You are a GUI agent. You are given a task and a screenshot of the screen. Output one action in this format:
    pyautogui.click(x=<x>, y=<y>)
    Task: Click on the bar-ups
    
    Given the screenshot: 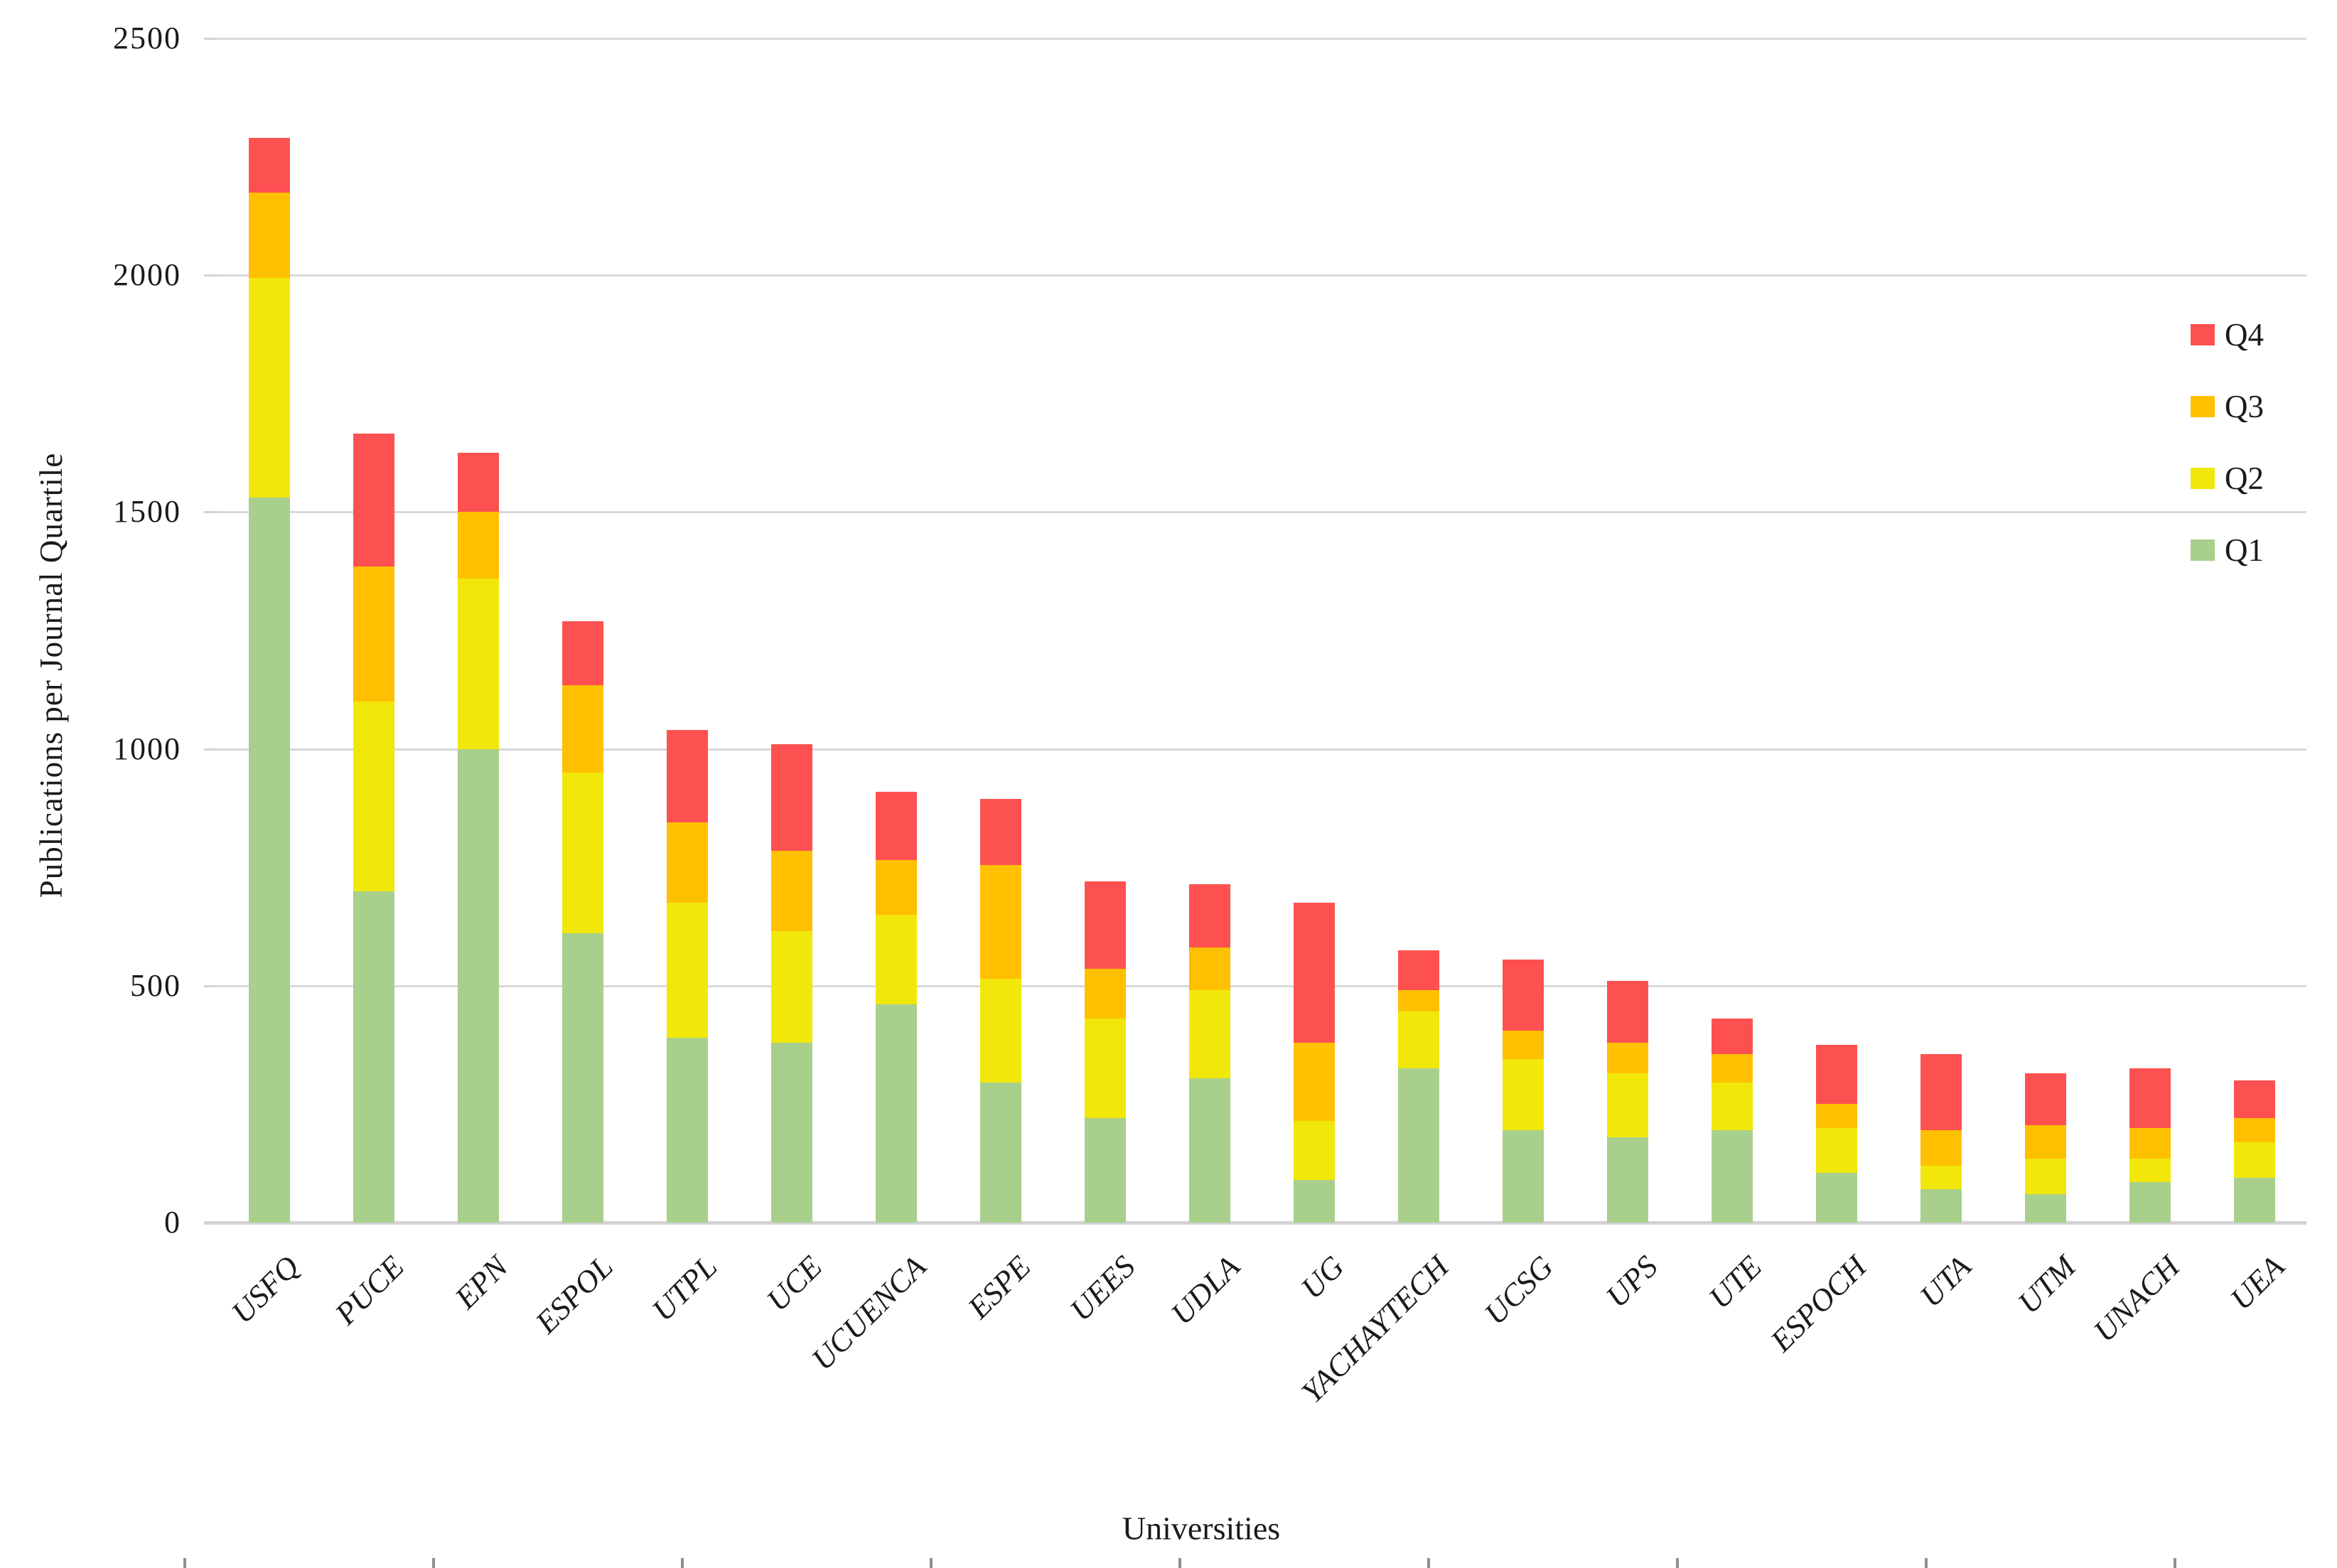 What is the action you would take?
    pyautogui.click(x=1627, y=1102)
    